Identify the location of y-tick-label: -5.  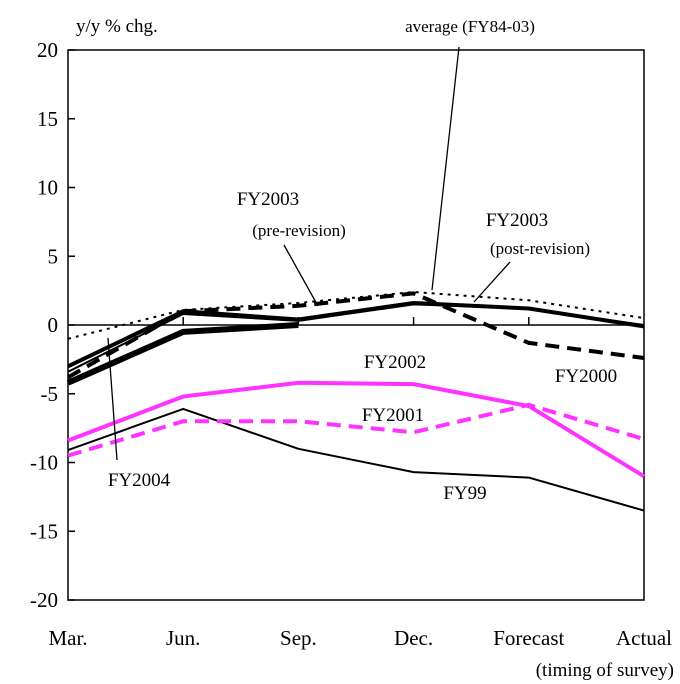
(50, 394).